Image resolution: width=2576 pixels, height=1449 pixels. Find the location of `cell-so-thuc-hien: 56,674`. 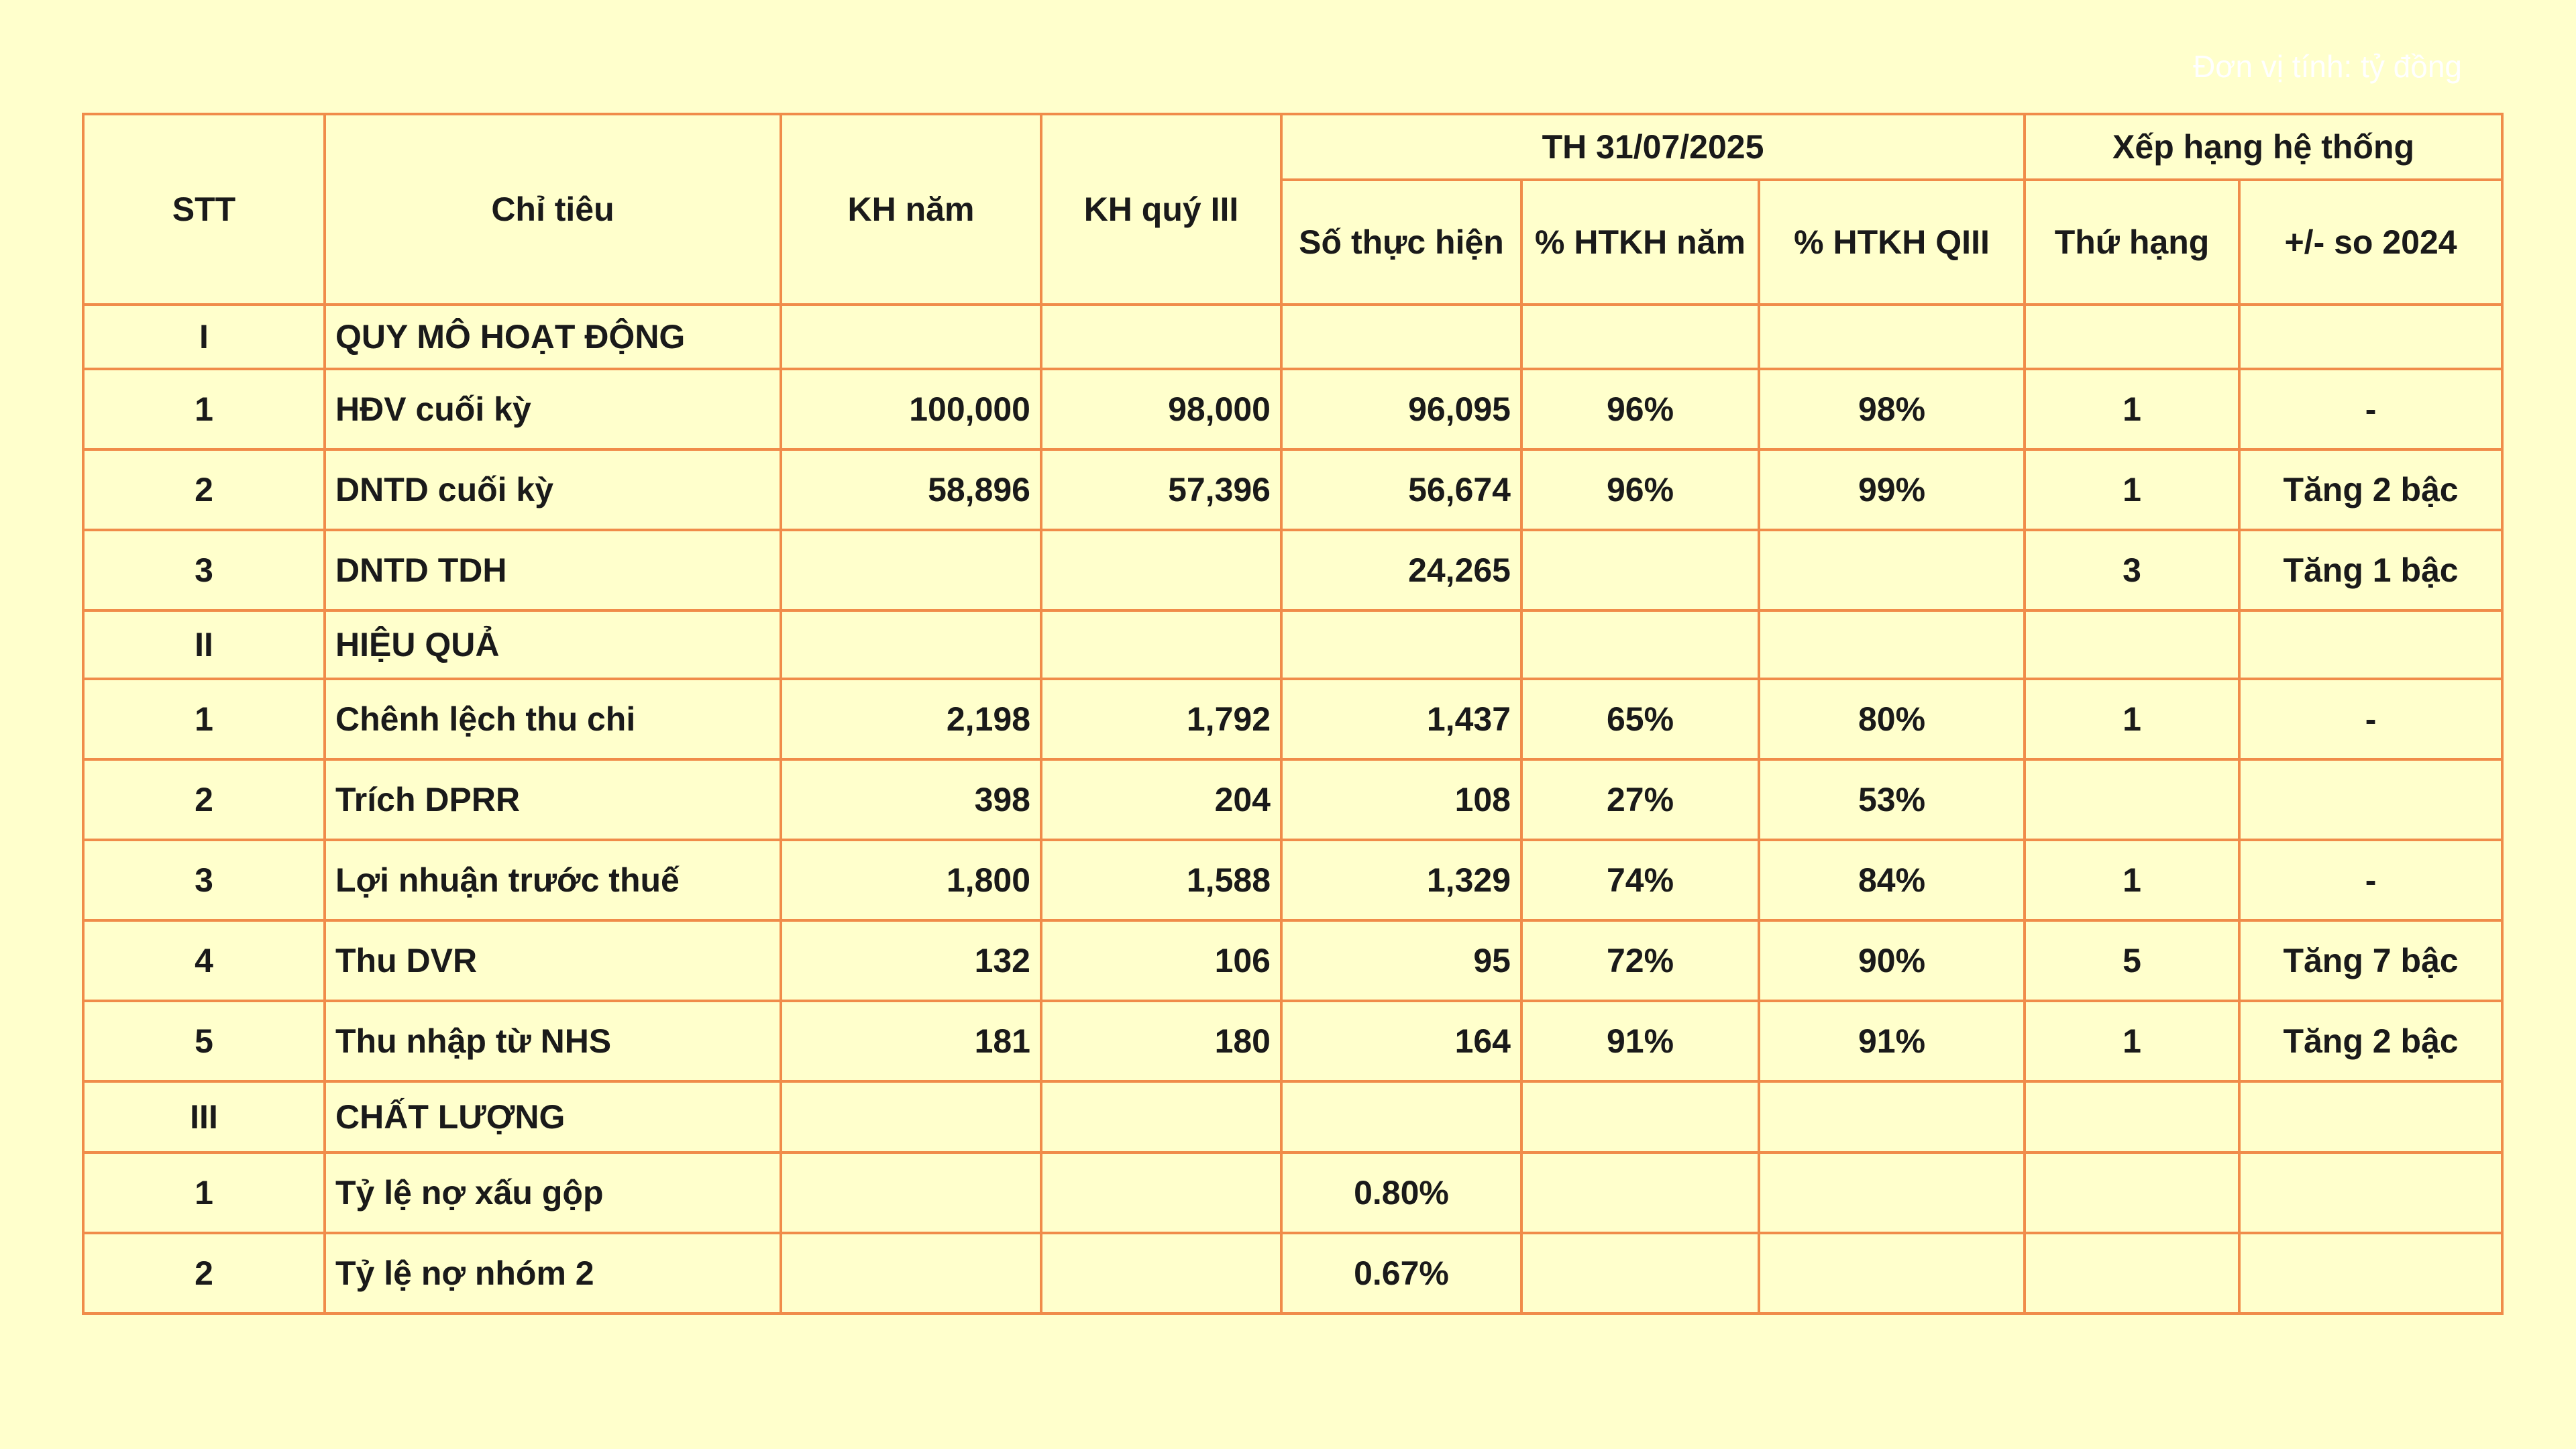

cell-so-thuc-hien: 56,674 is located at coordinates (1401, 489).